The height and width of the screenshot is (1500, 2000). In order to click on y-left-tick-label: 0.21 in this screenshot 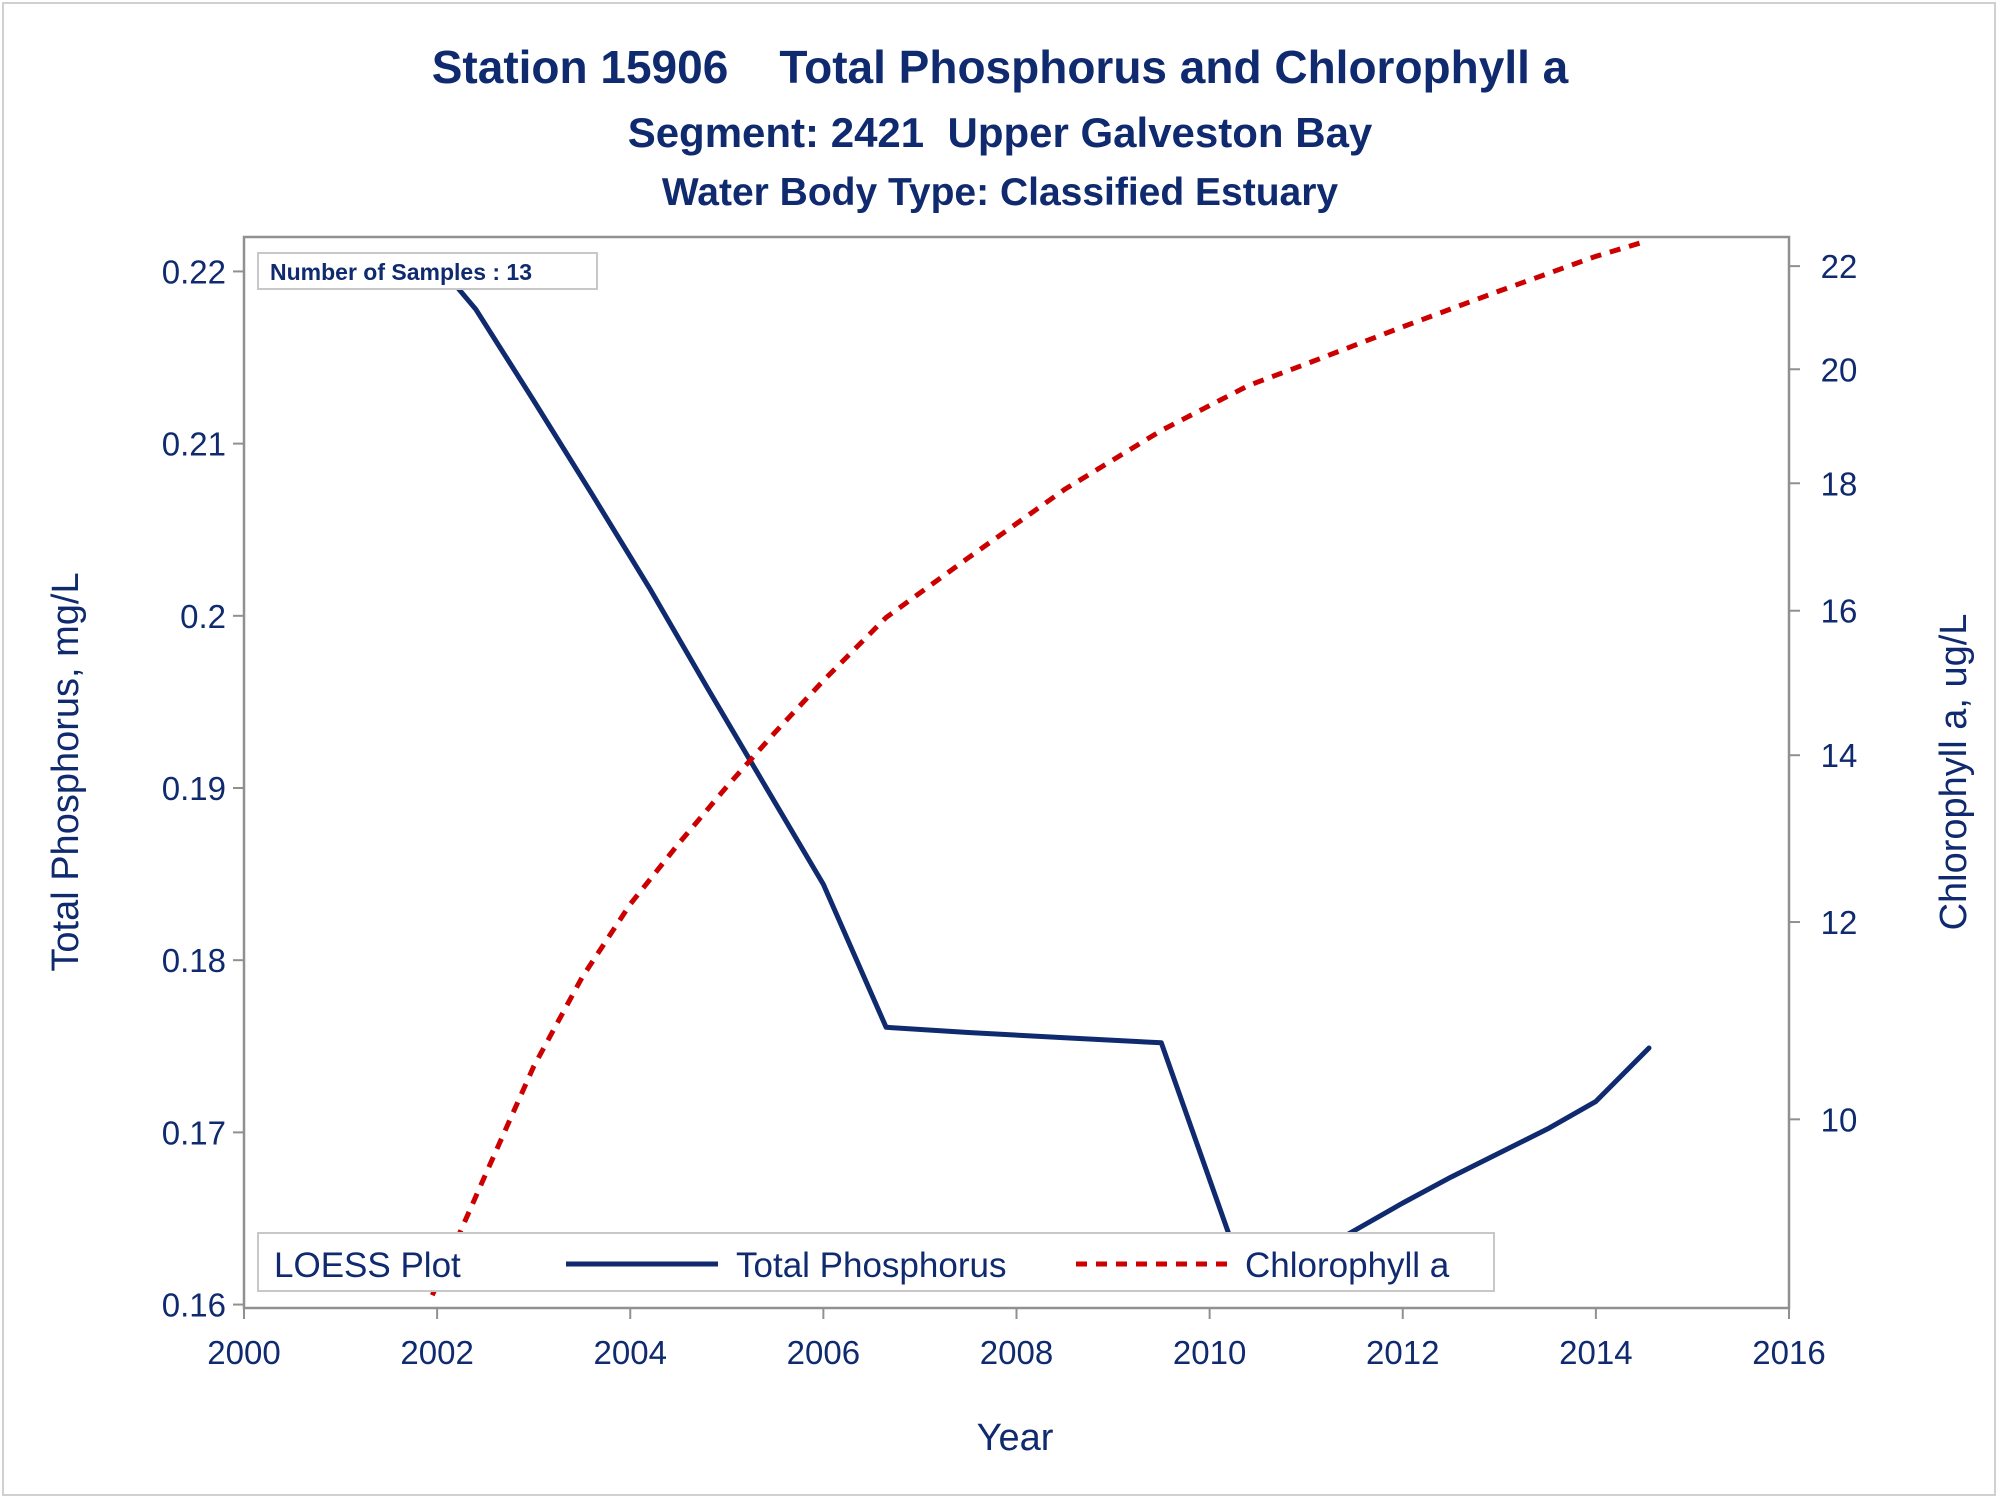, I will do `click(194, 444)`.